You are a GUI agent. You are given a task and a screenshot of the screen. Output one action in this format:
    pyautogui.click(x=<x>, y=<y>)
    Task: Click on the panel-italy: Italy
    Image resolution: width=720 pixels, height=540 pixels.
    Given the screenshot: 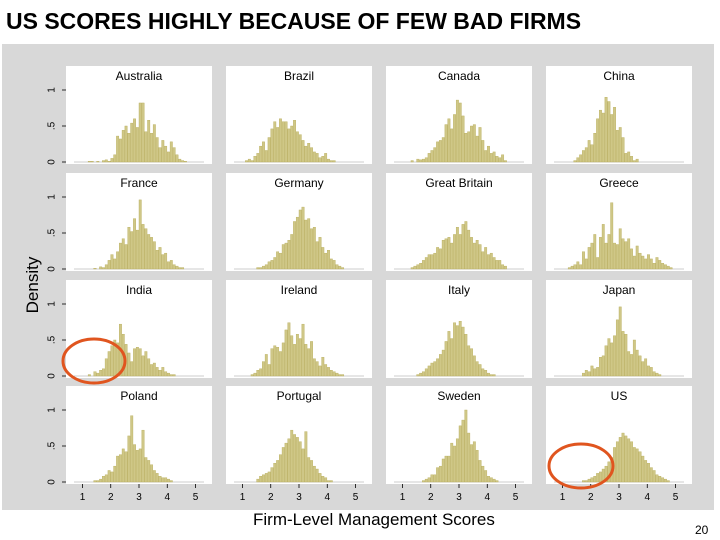 What is the action you would take?
    pyautogui.click(x=459, y=329)
    